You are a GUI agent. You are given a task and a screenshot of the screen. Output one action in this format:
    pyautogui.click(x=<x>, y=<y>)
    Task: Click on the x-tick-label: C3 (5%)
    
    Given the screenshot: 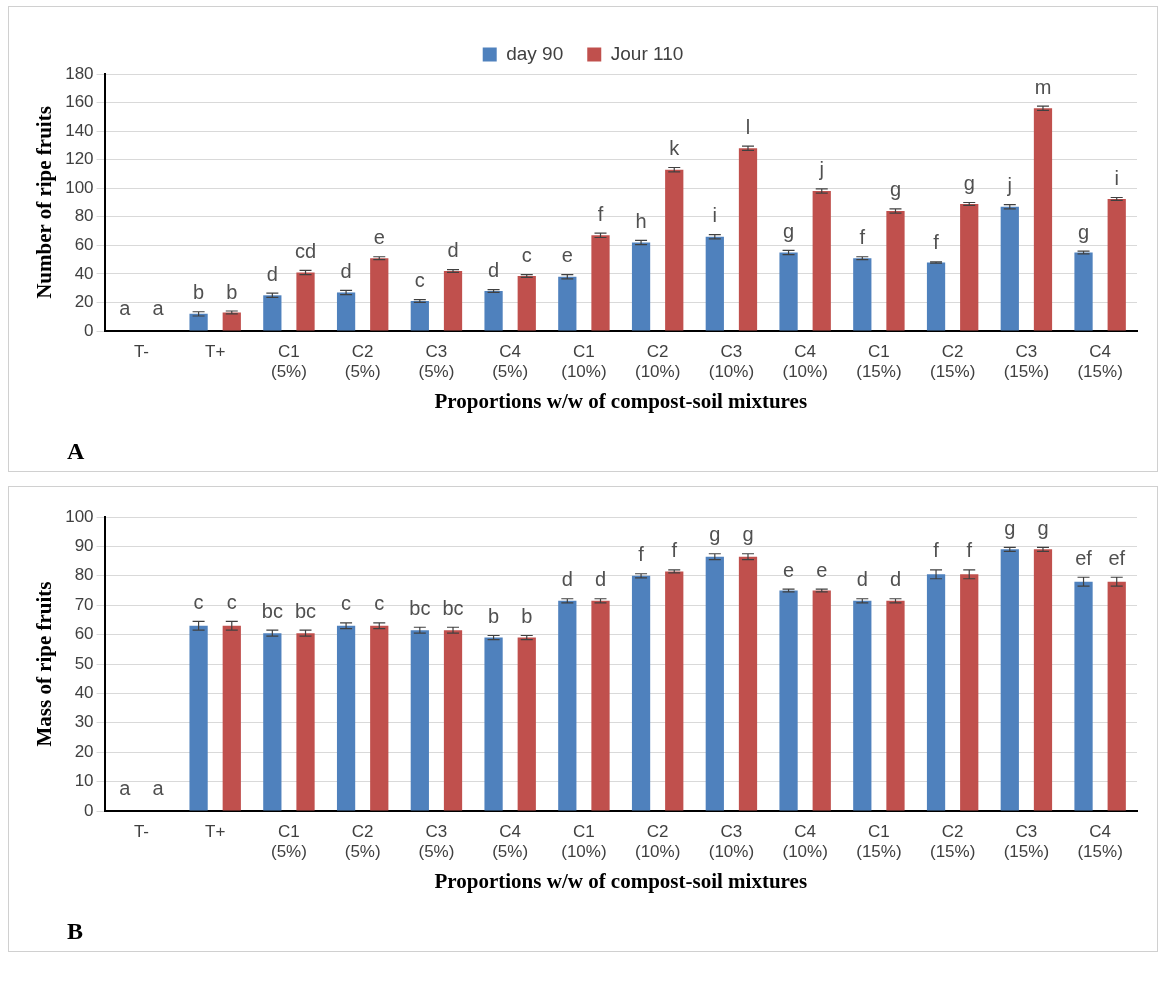 What is the action you would take?
    pyautogui.click(x=436, y=361)
    